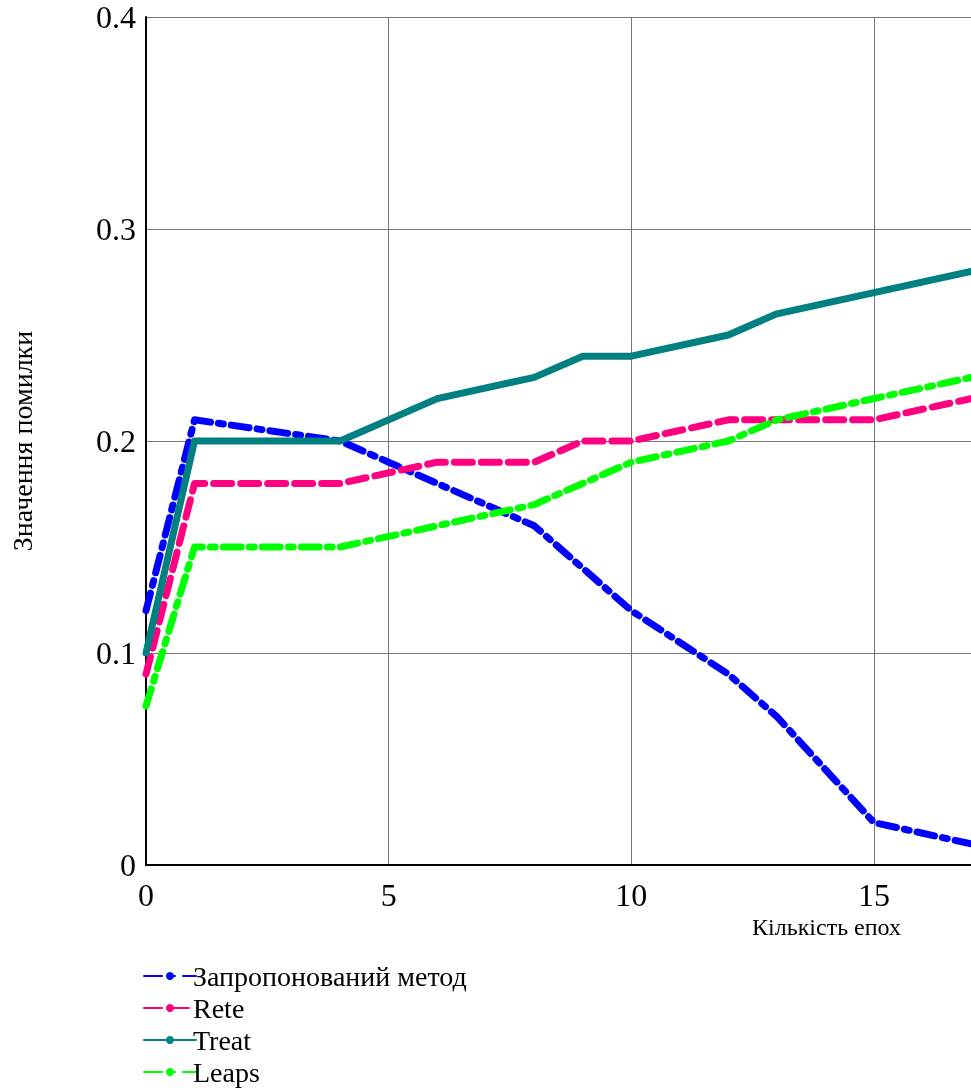  Describe the element at coordinates (631, 895) in the screenshot. I see `x-tick-label: 10` at that location.